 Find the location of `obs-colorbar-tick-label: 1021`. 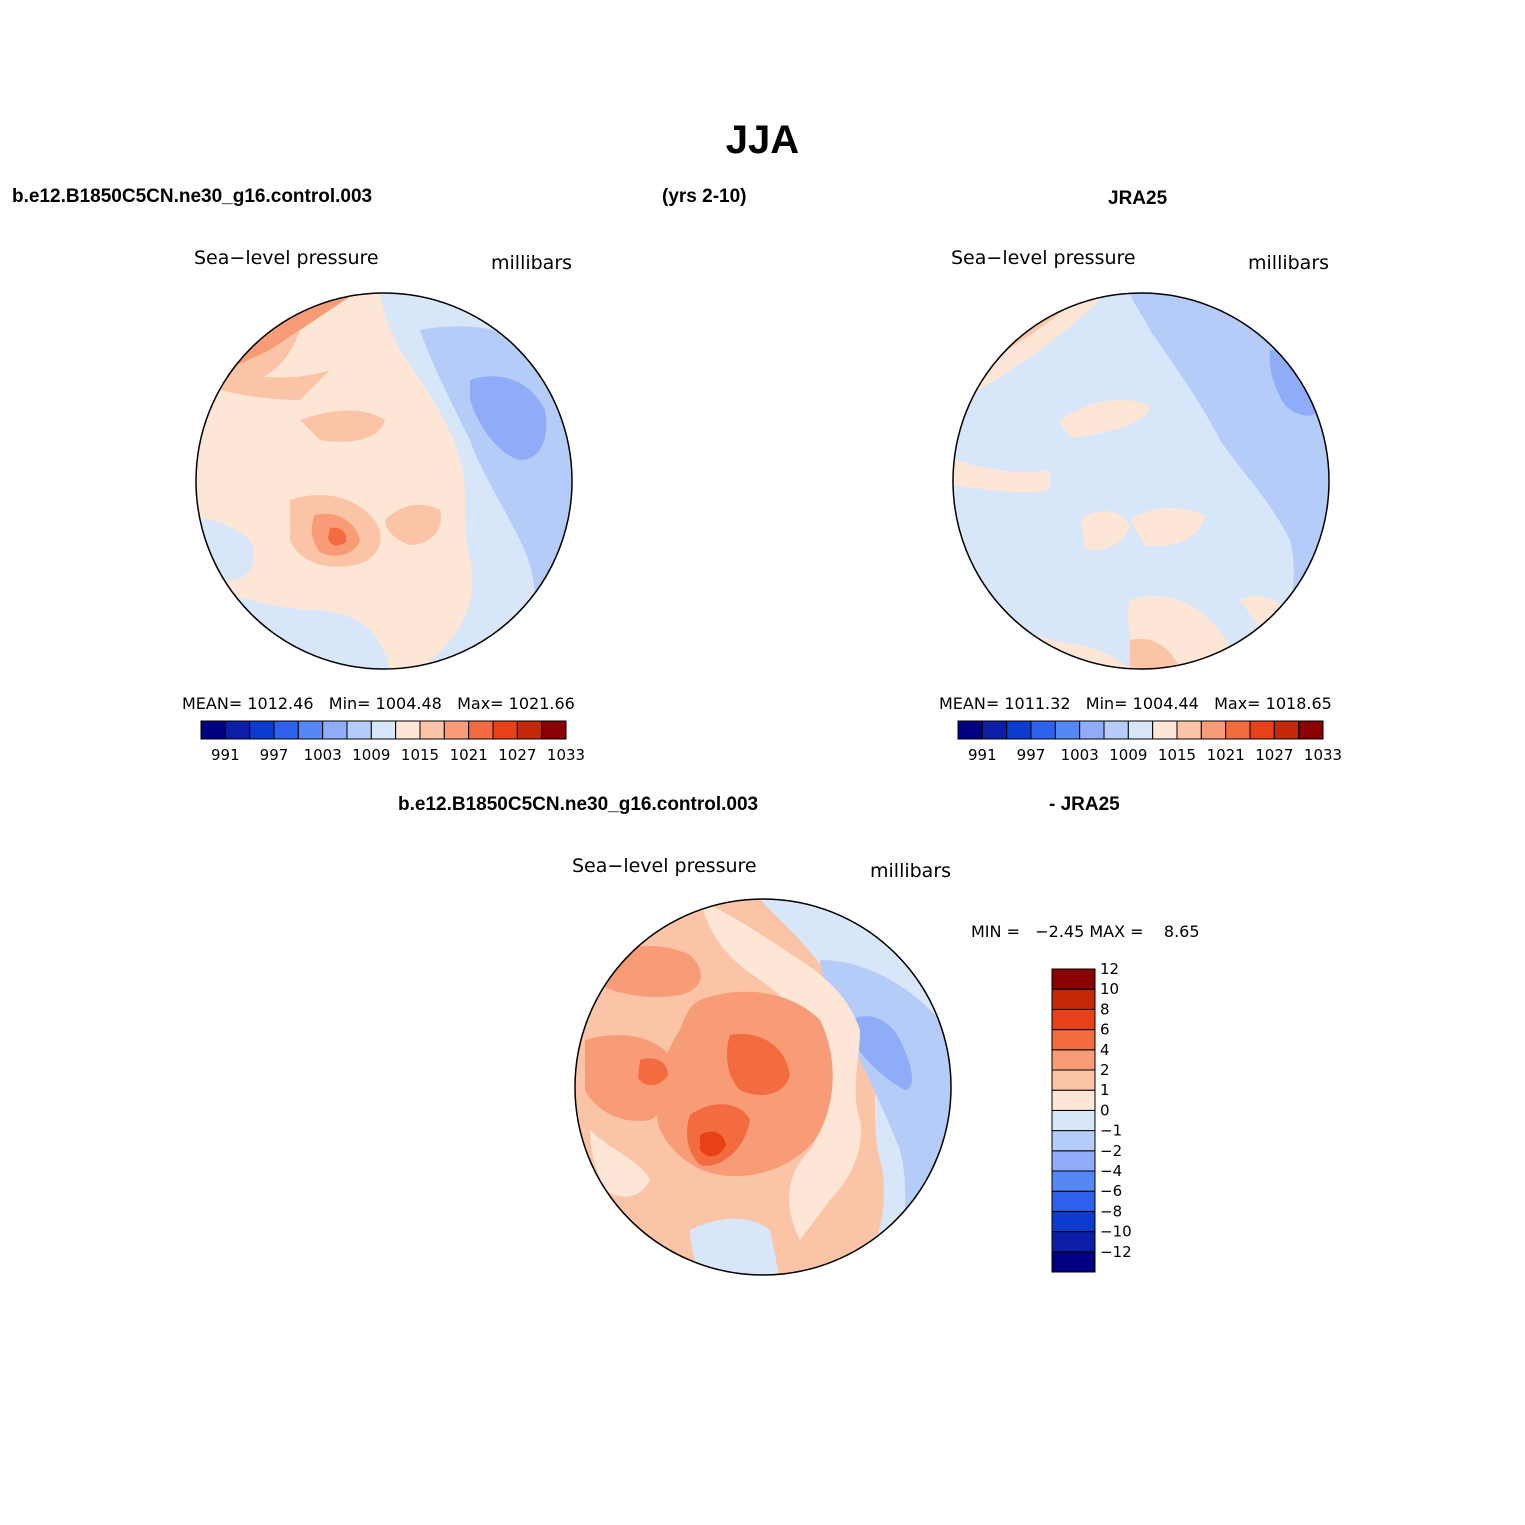

obs-colorbar-tick-label: 1021 is located at coordinates (1226, 755).